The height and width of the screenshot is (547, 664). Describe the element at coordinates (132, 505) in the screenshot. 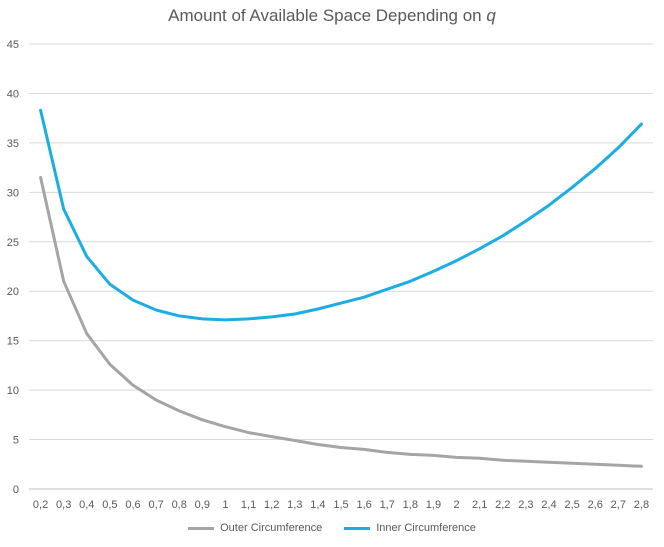

I see `x-tick-label: 0,6` at that location.